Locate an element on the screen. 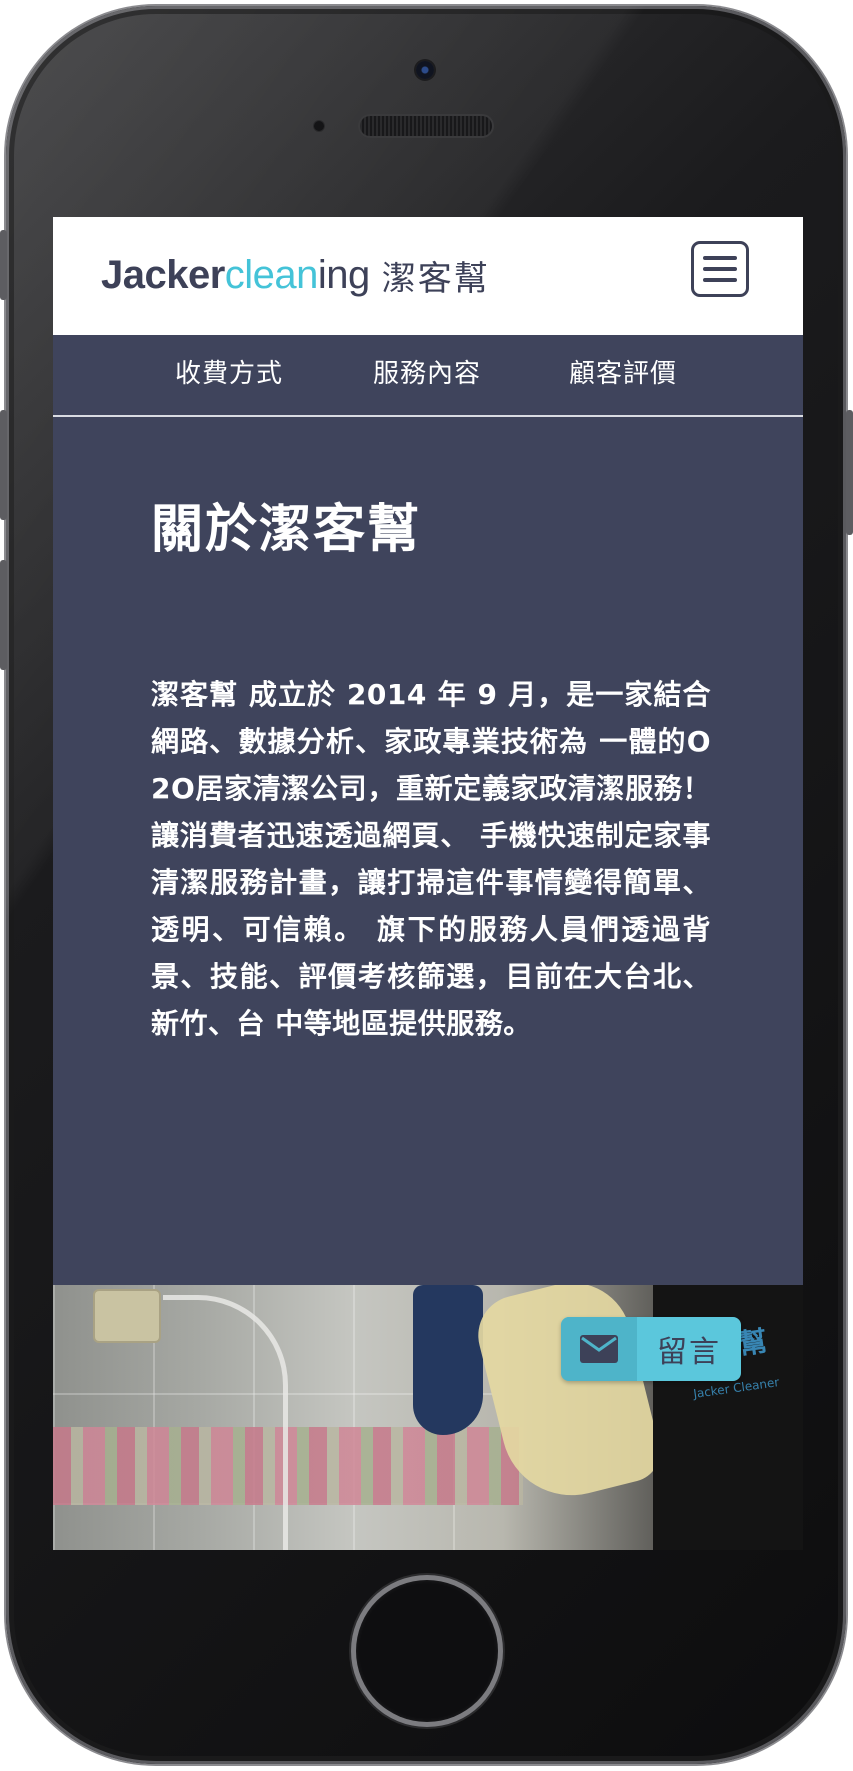 The image size is (853, 1771). site-logo: Jacker clean ing 潔客幫 is located at coordinates (295, 275).